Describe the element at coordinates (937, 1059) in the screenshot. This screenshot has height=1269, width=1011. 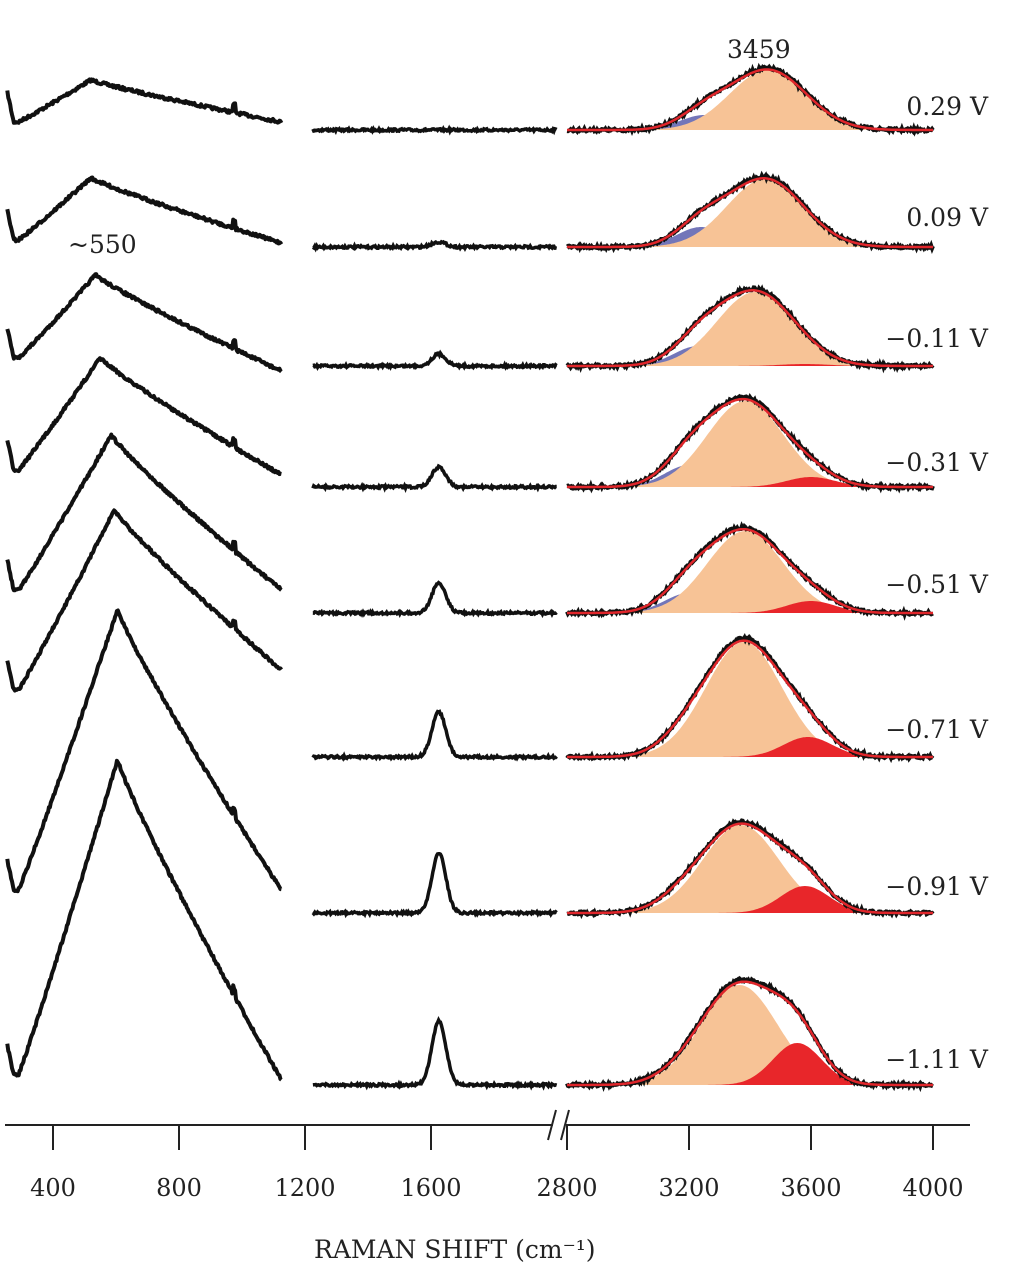
I see `potential-label-7: −1.11 V` at that location.